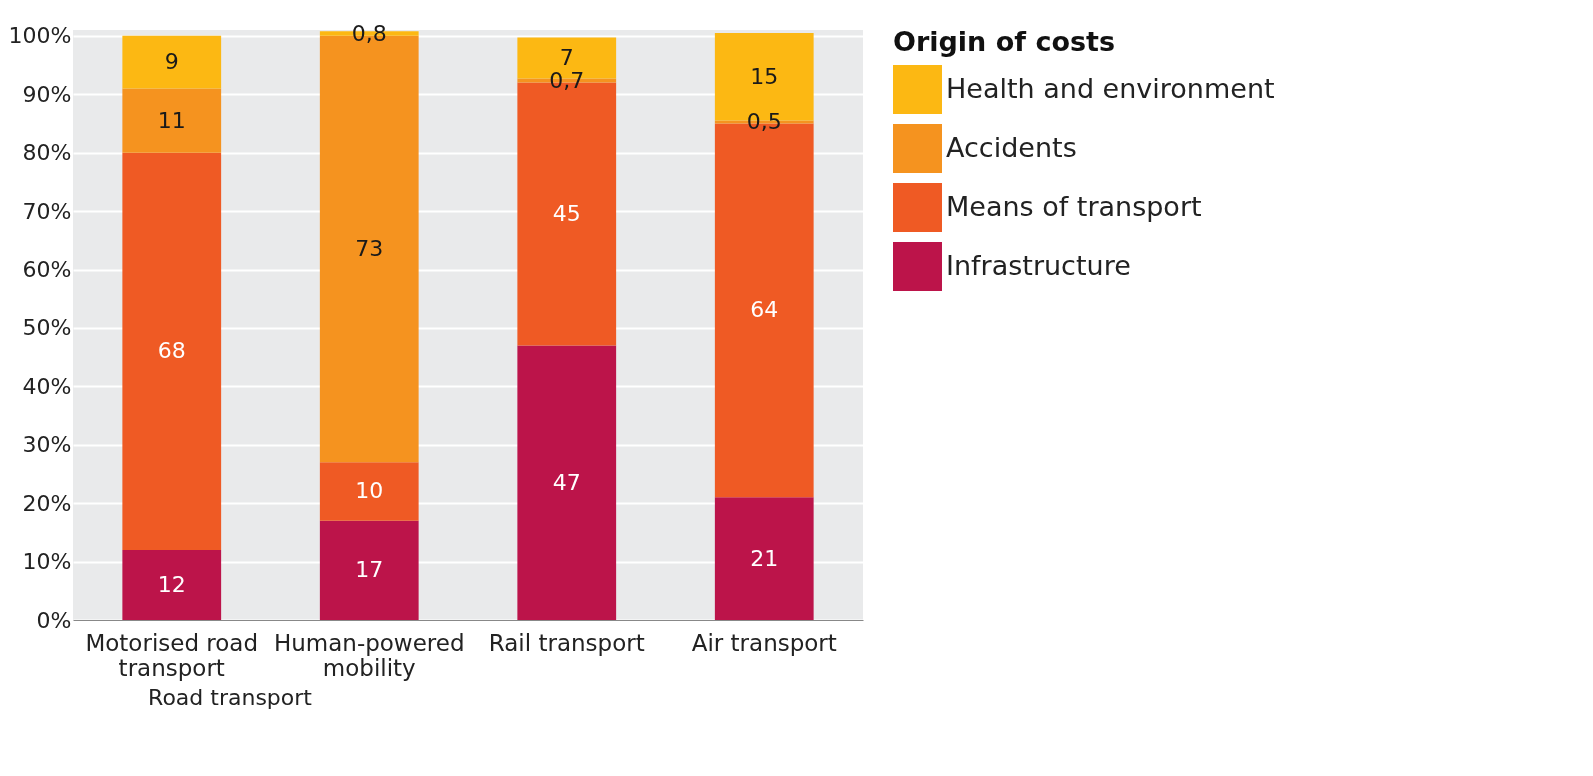 The height and width of the screenshot is (776, 1593). I want to click on data-label: 10, so click(369, 491).